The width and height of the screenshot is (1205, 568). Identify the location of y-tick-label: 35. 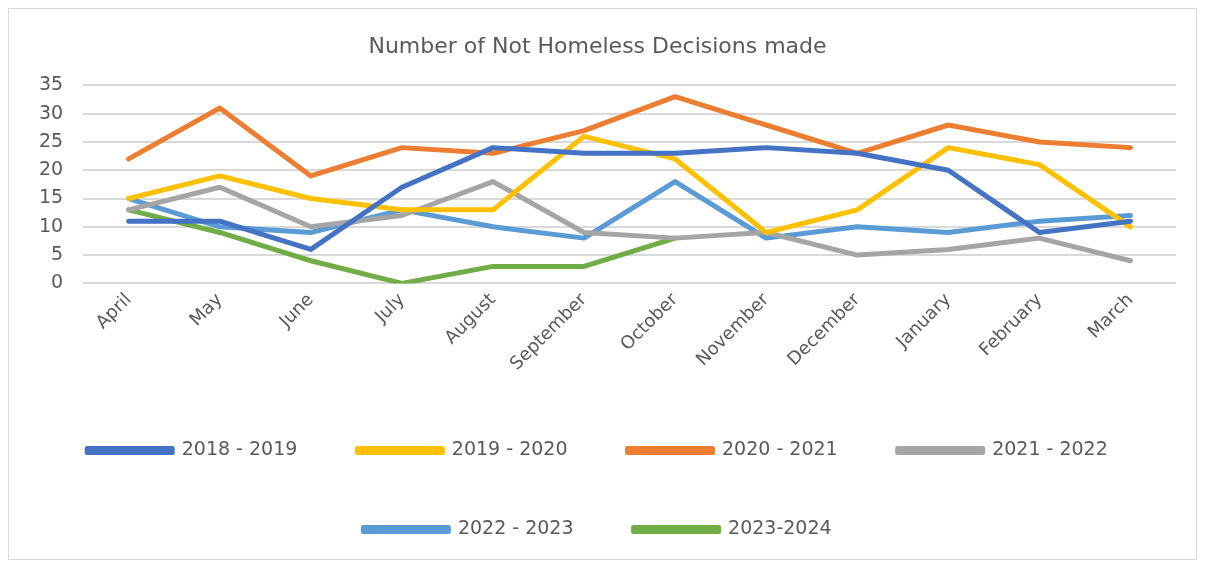
(51, 83).